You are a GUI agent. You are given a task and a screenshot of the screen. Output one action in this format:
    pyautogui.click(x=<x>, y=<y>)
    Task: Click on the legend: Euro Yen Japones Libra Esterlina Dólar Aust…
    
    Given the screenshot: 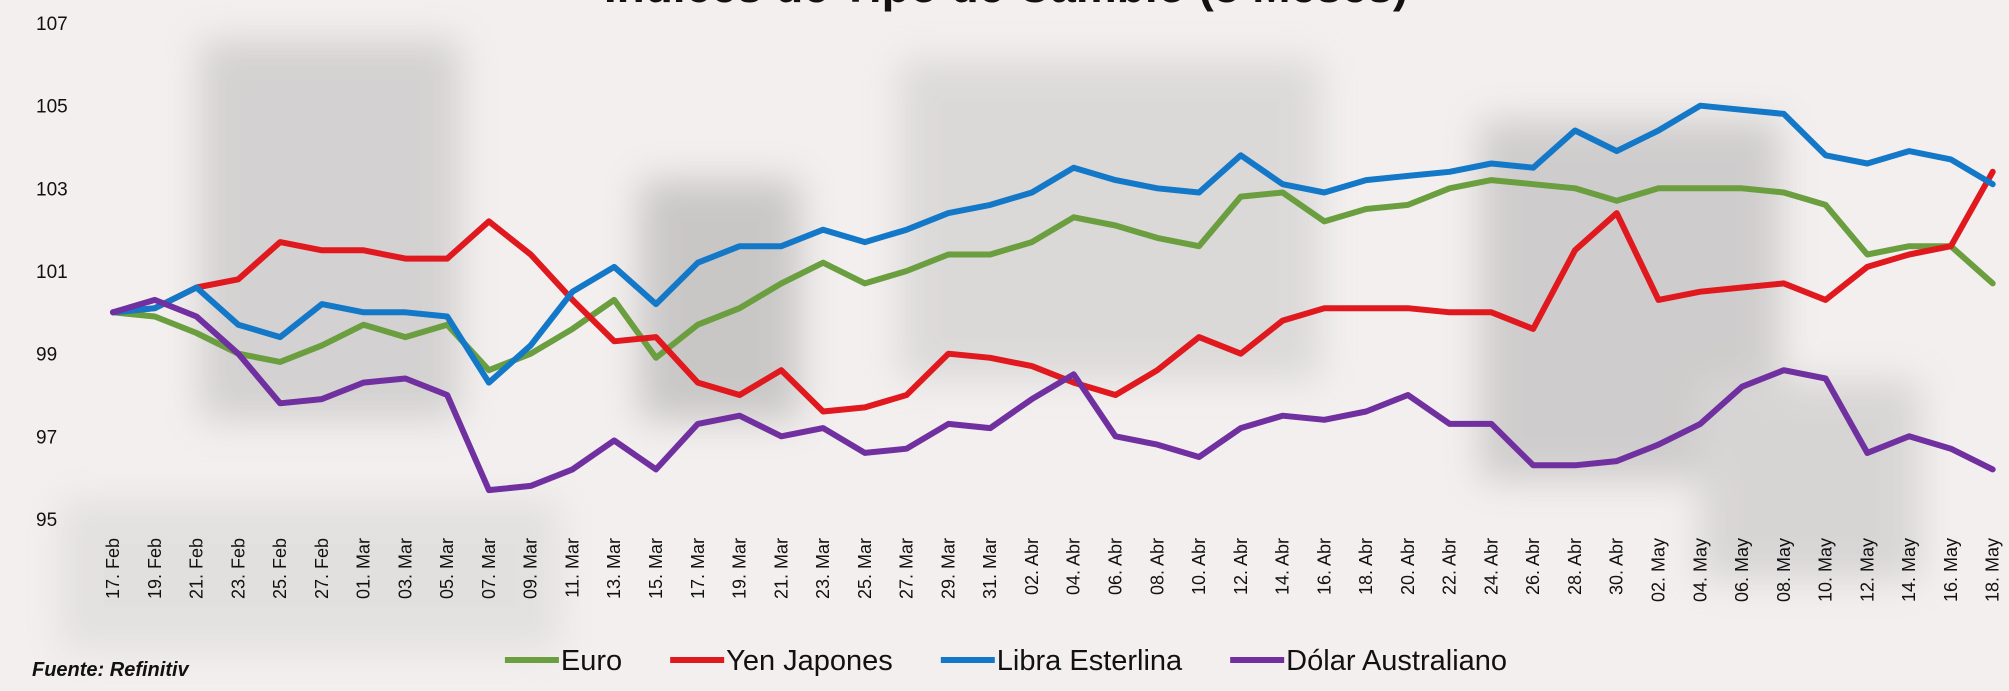 What is the action you would take?
    pyautogui.click(x=1005, y=661)
    